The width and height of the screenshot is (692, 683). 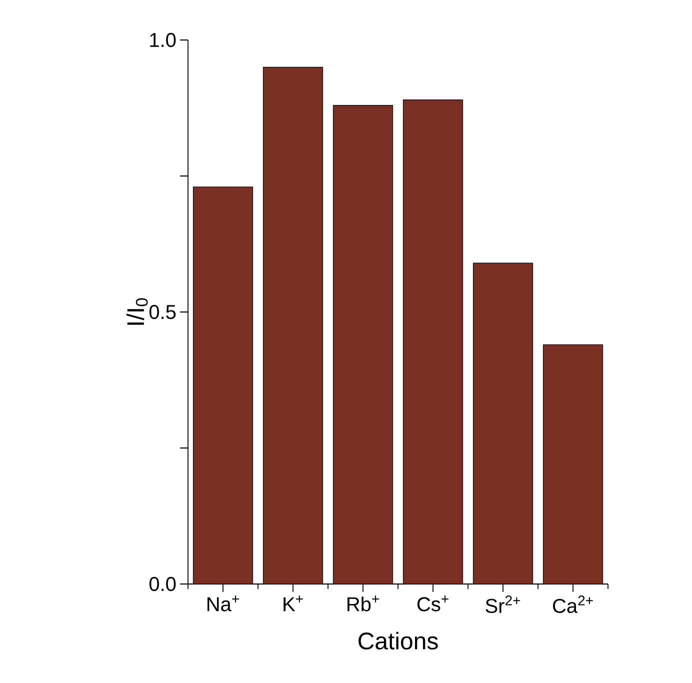 What do you see at coordinates (223, 604) in the screenshot?
I see `x-tick-label: Na$^{+}$` at bounding box center [223, 604].